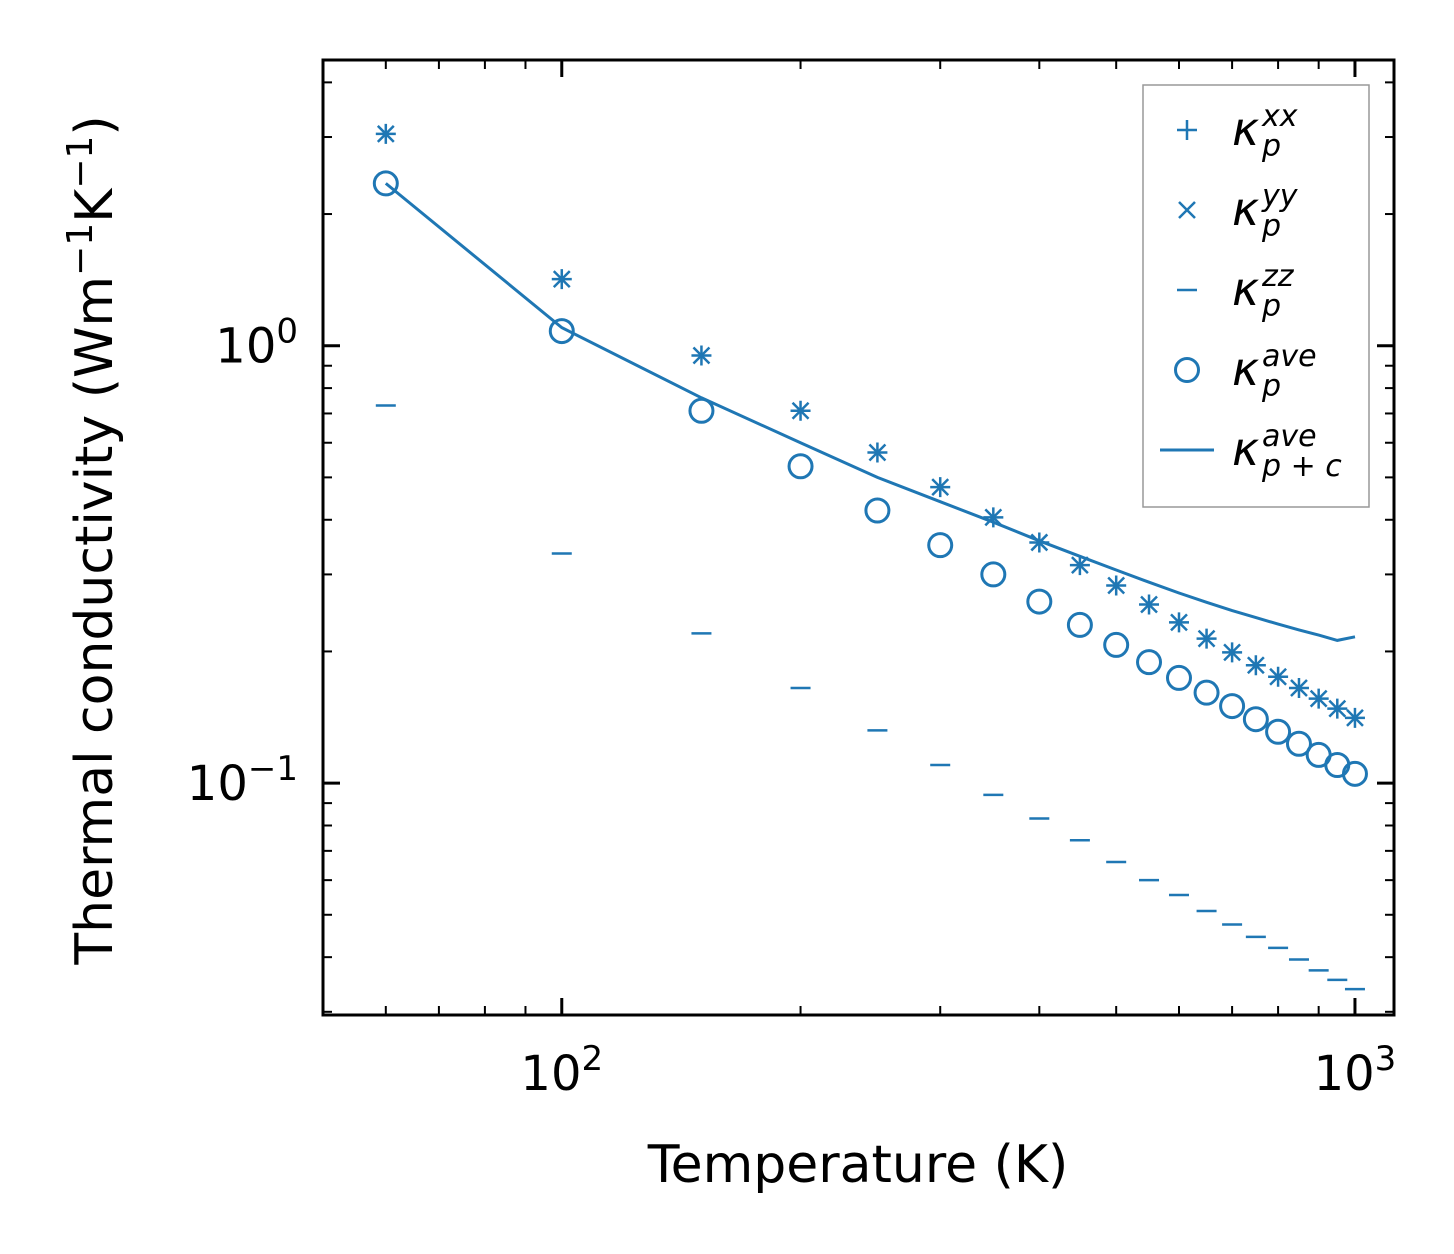  Describe the element at coordinates (1263, 291) in the screenshot. I see `legend-label-kzz: κzz p` at that location.